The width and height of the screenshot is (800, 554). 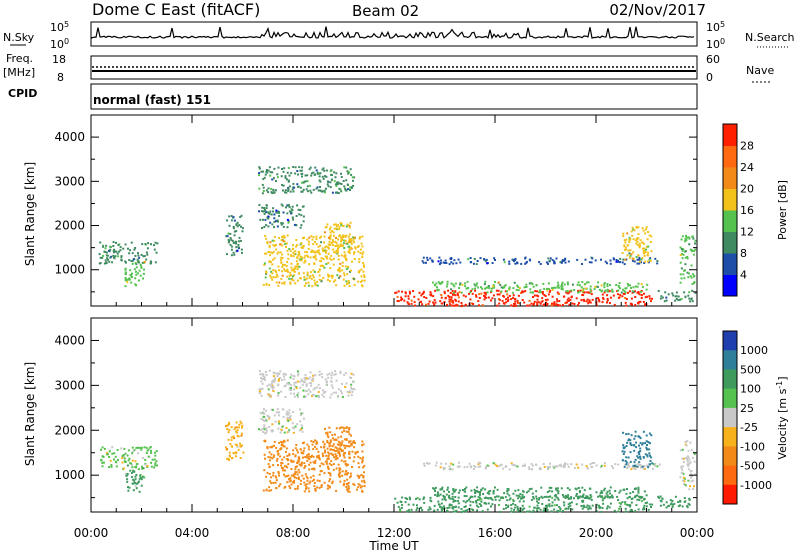 I want to click on colorbar-tick-label: 16, so click(x=747, y=210).